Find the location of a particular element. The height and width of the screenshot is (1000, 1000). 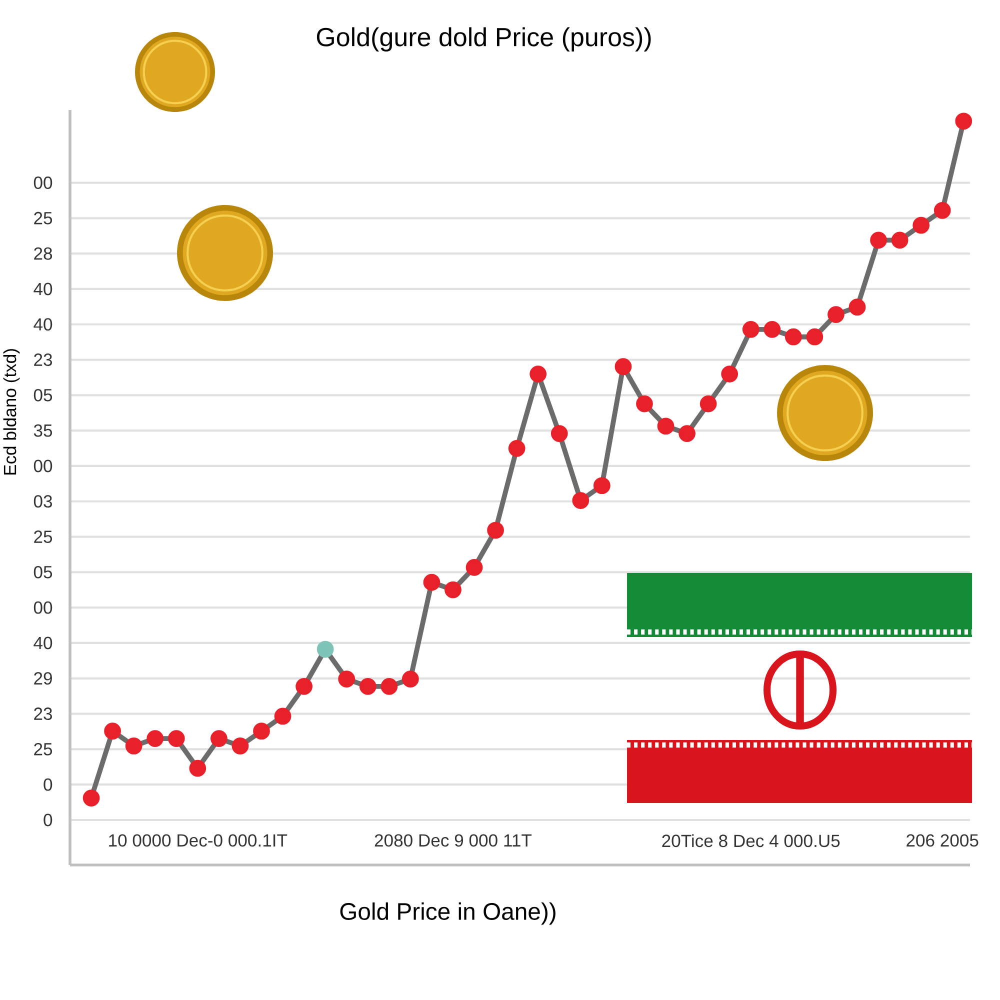

y-axis-title: Ecd bldano (txd) is located at coordinates (11, 412).